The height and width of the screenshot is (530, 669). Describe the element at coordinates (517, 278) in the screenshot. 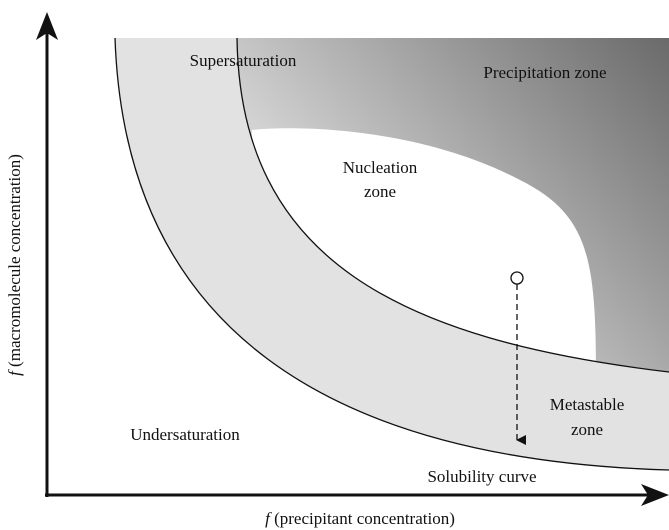

I see `start-point` at that location.